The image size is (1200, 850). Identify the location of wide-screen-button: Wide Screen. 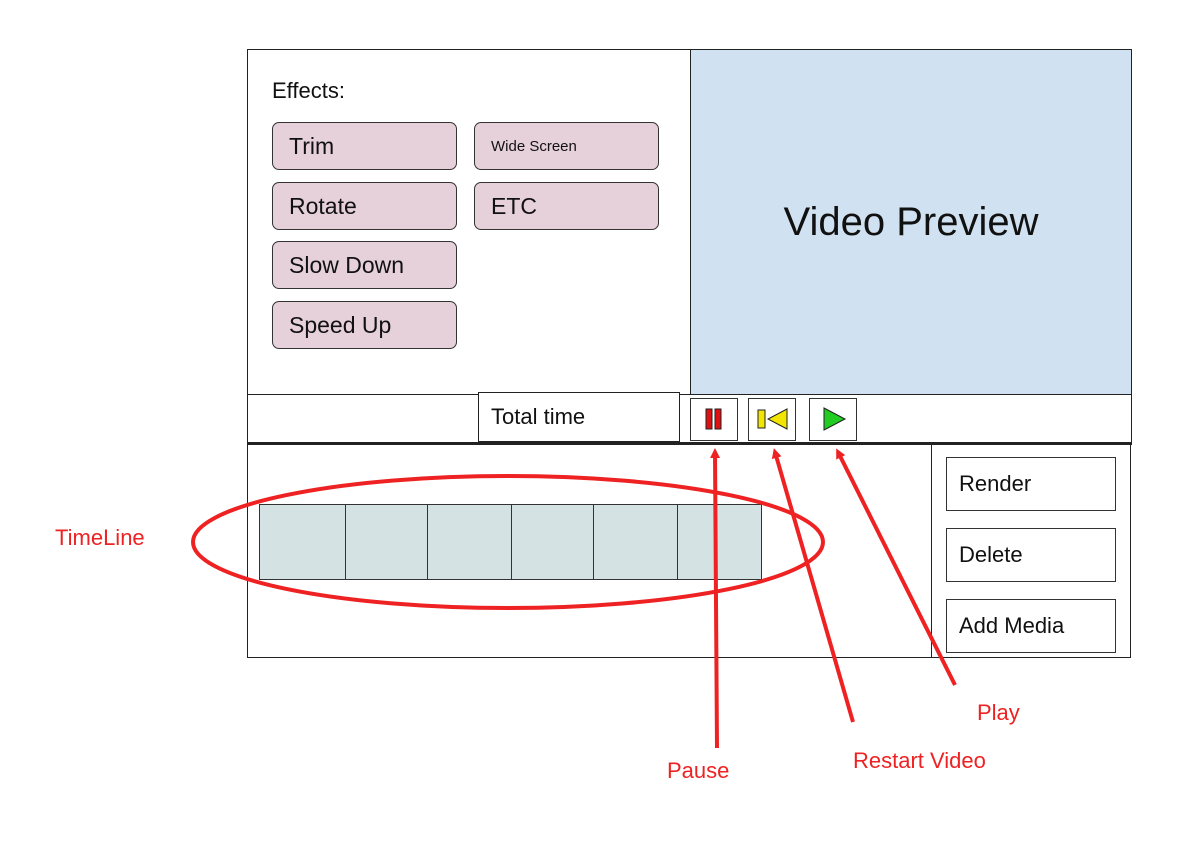
(566, 146).